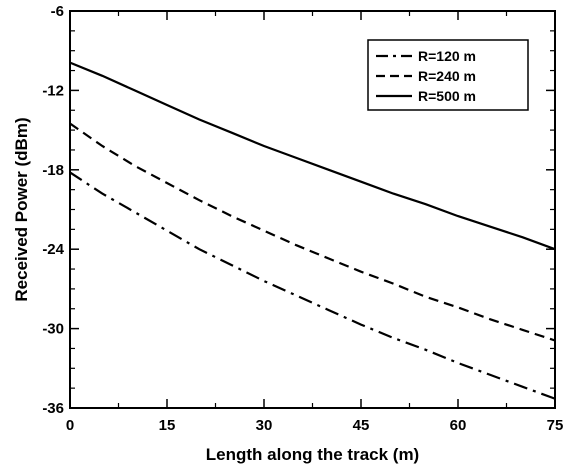  What do you see at coordinates (264, 425) in the screenshot?
I see `x-tick-label: 30` at bounding box center [264, 425].